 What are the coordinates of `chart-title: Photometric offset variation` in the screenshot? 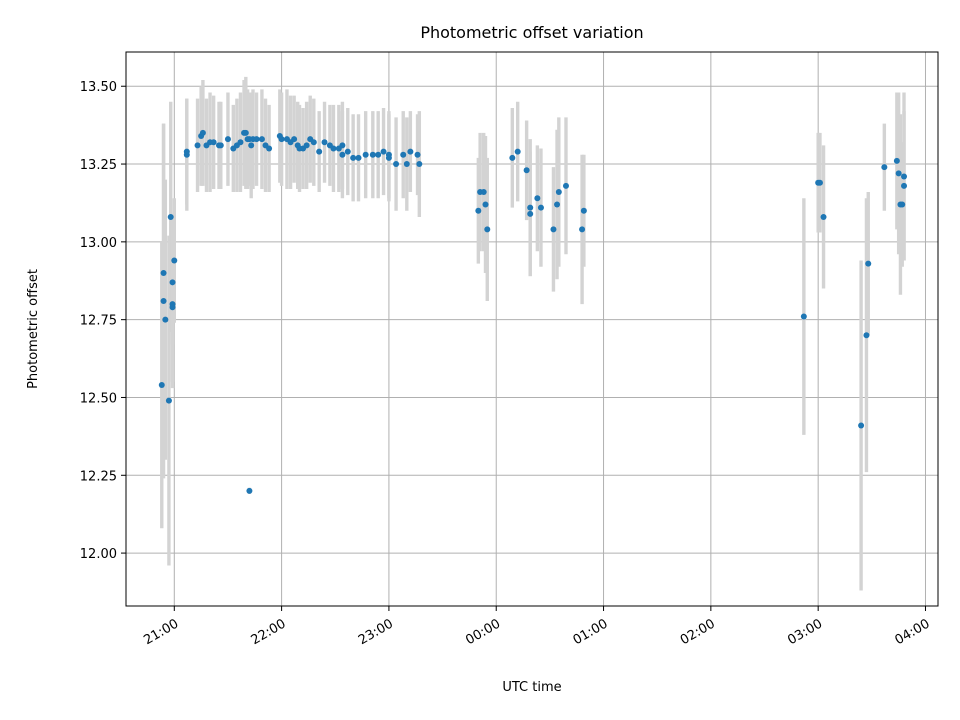 It's located at (531, 32).